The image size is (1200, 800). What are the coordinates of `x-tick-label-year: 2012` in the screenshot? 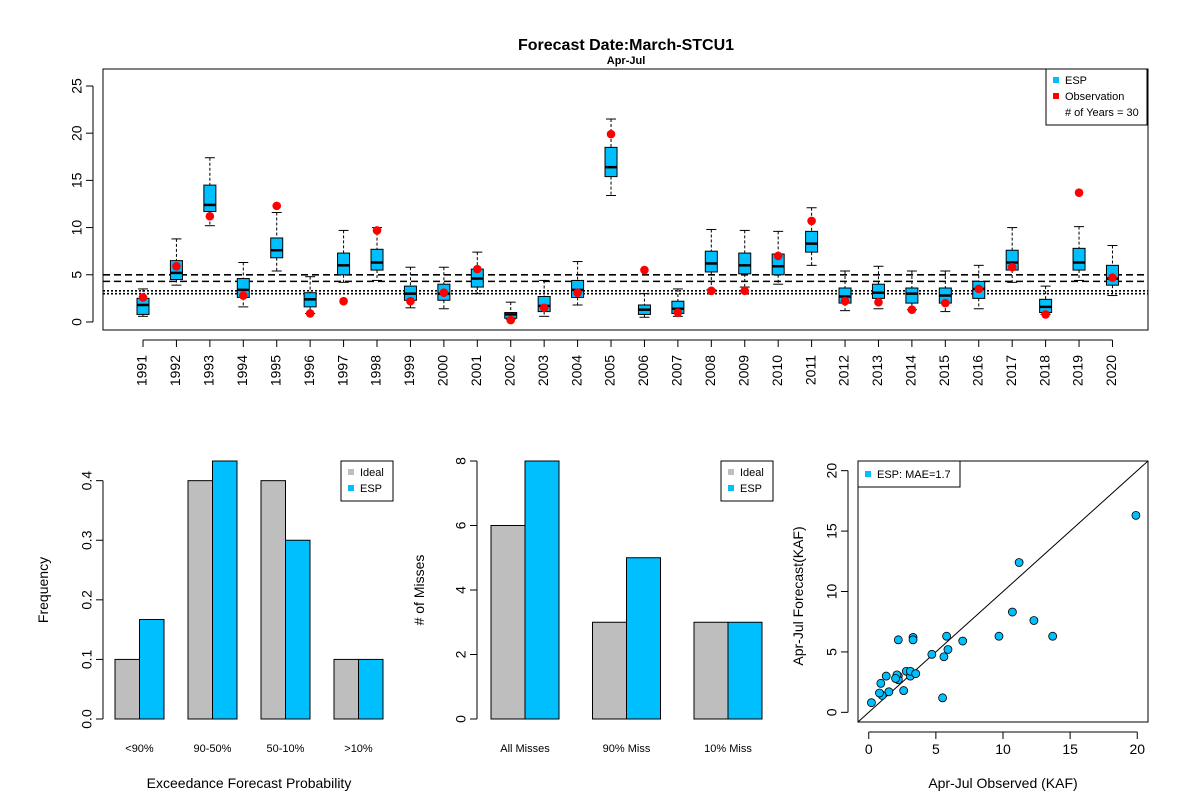 It's located at (844, 370).